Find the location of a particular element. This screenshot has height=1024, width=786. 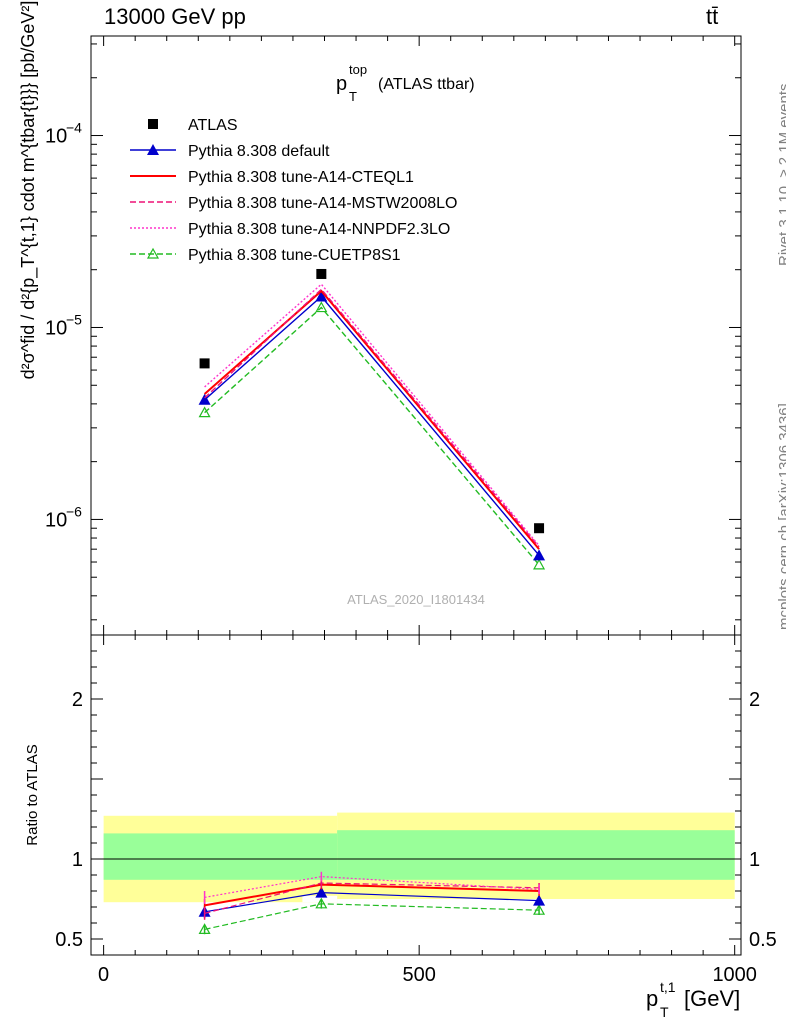

main-series-atlas is located at coordinates (372, 401).